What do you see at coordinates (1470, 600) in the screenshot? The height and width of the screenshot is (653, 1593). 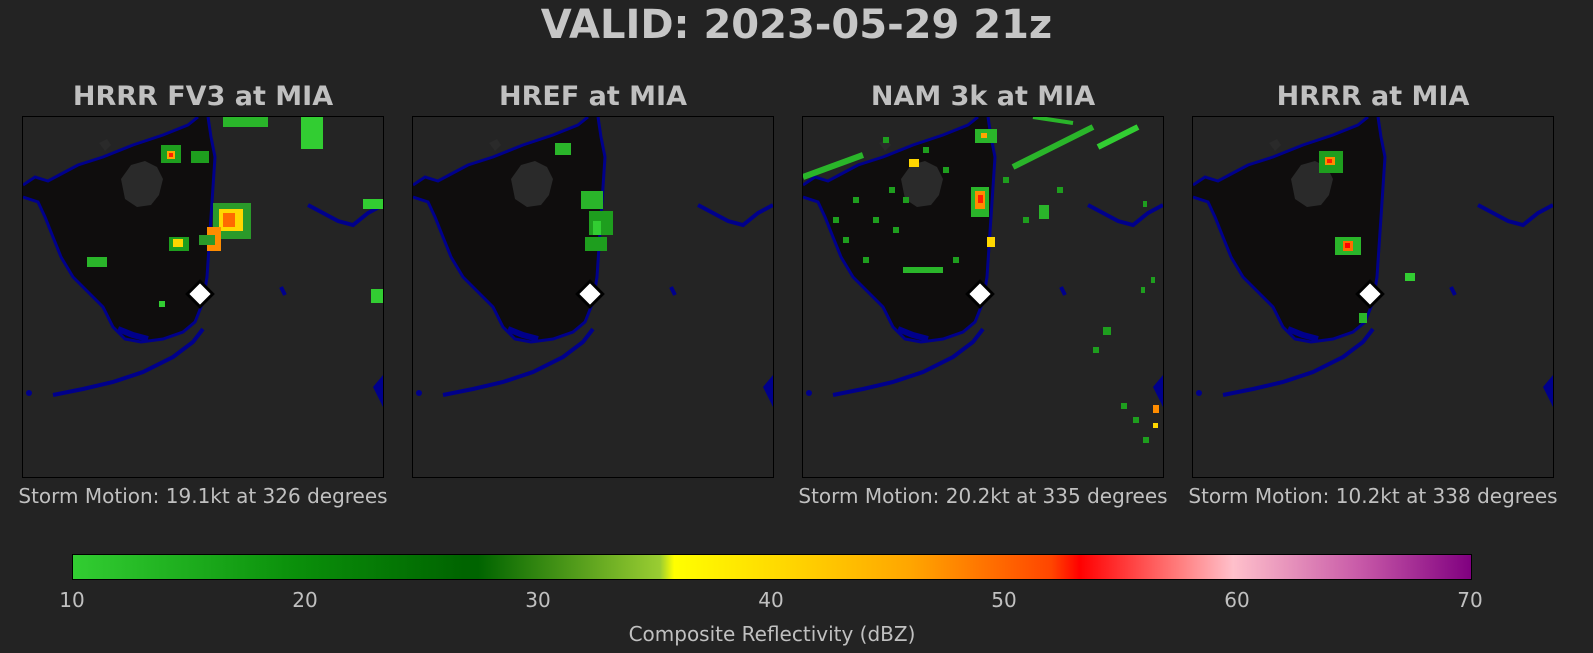 I see `colorbar-tick: 70` at bounding box center [1470, 600].